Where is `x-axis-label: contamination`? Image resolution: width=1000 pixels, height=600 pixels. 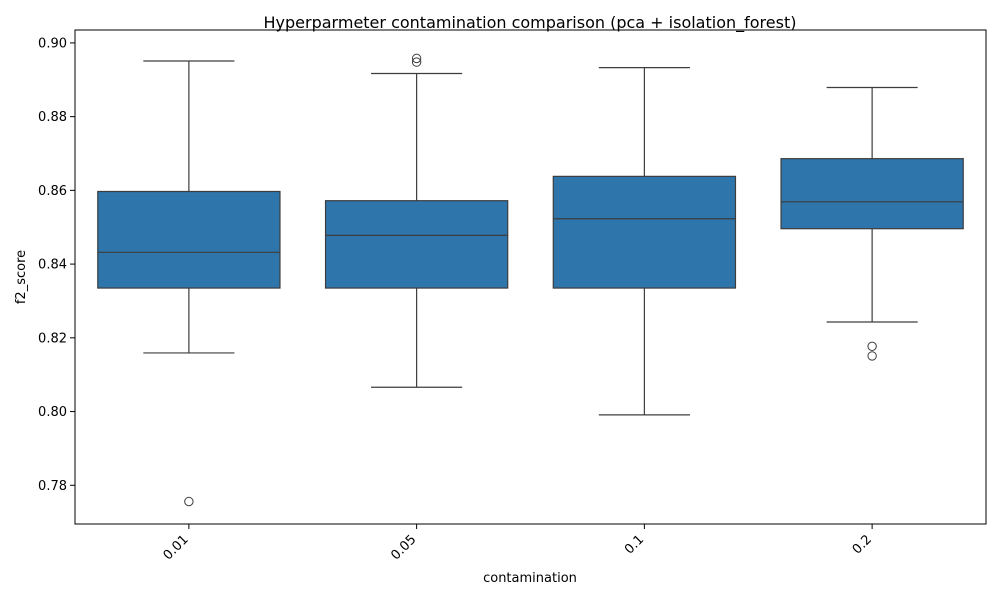
x-axis-label: contamination is located at coordinates (530, 578).